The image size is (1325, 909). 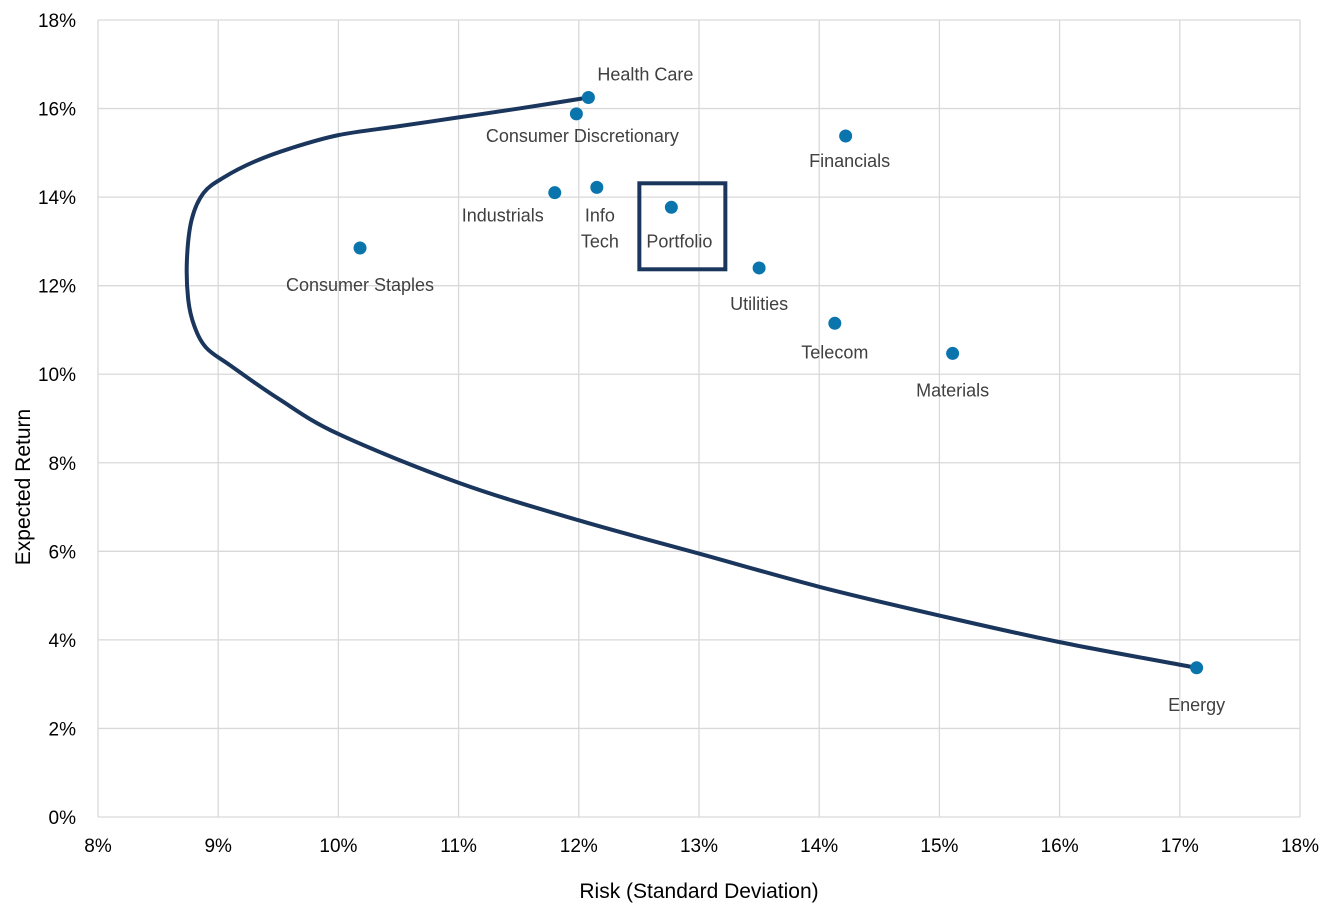 I want to click on x-tick-label: 8%, so click(x=98, y=846).